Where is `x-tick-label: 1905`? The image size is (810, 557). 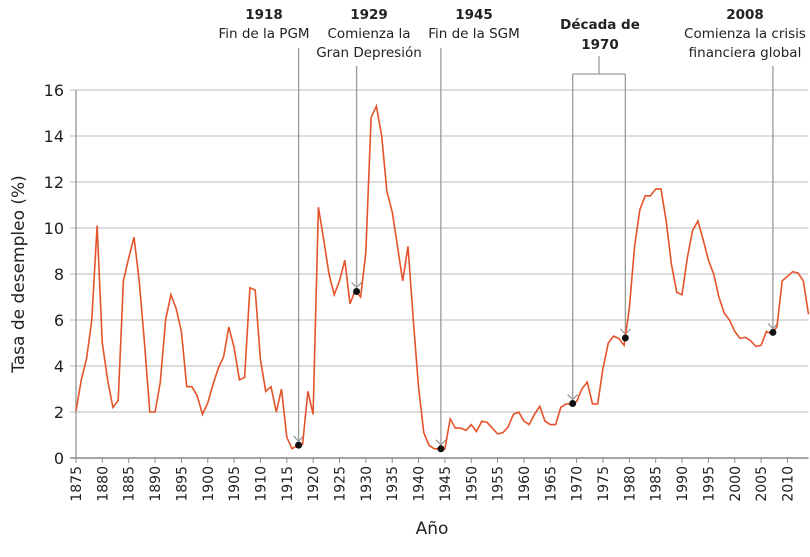 x-tick-label: 1905 is located at coordinates (235, 484).